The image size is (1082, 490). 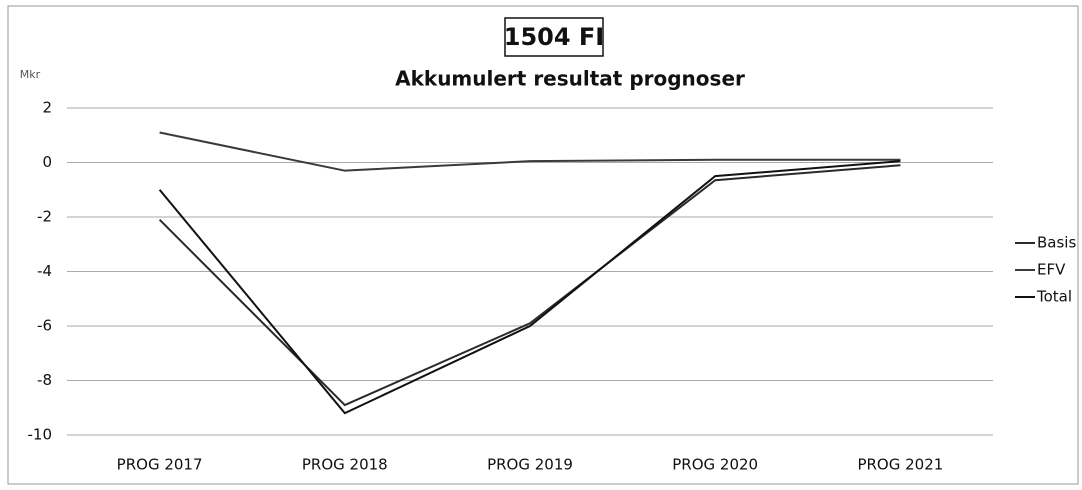 What do you see at coordinates (715, 465) in the screenshot?
I see `x-tick-label: PROG 2020` at bounding box center [715, 465].